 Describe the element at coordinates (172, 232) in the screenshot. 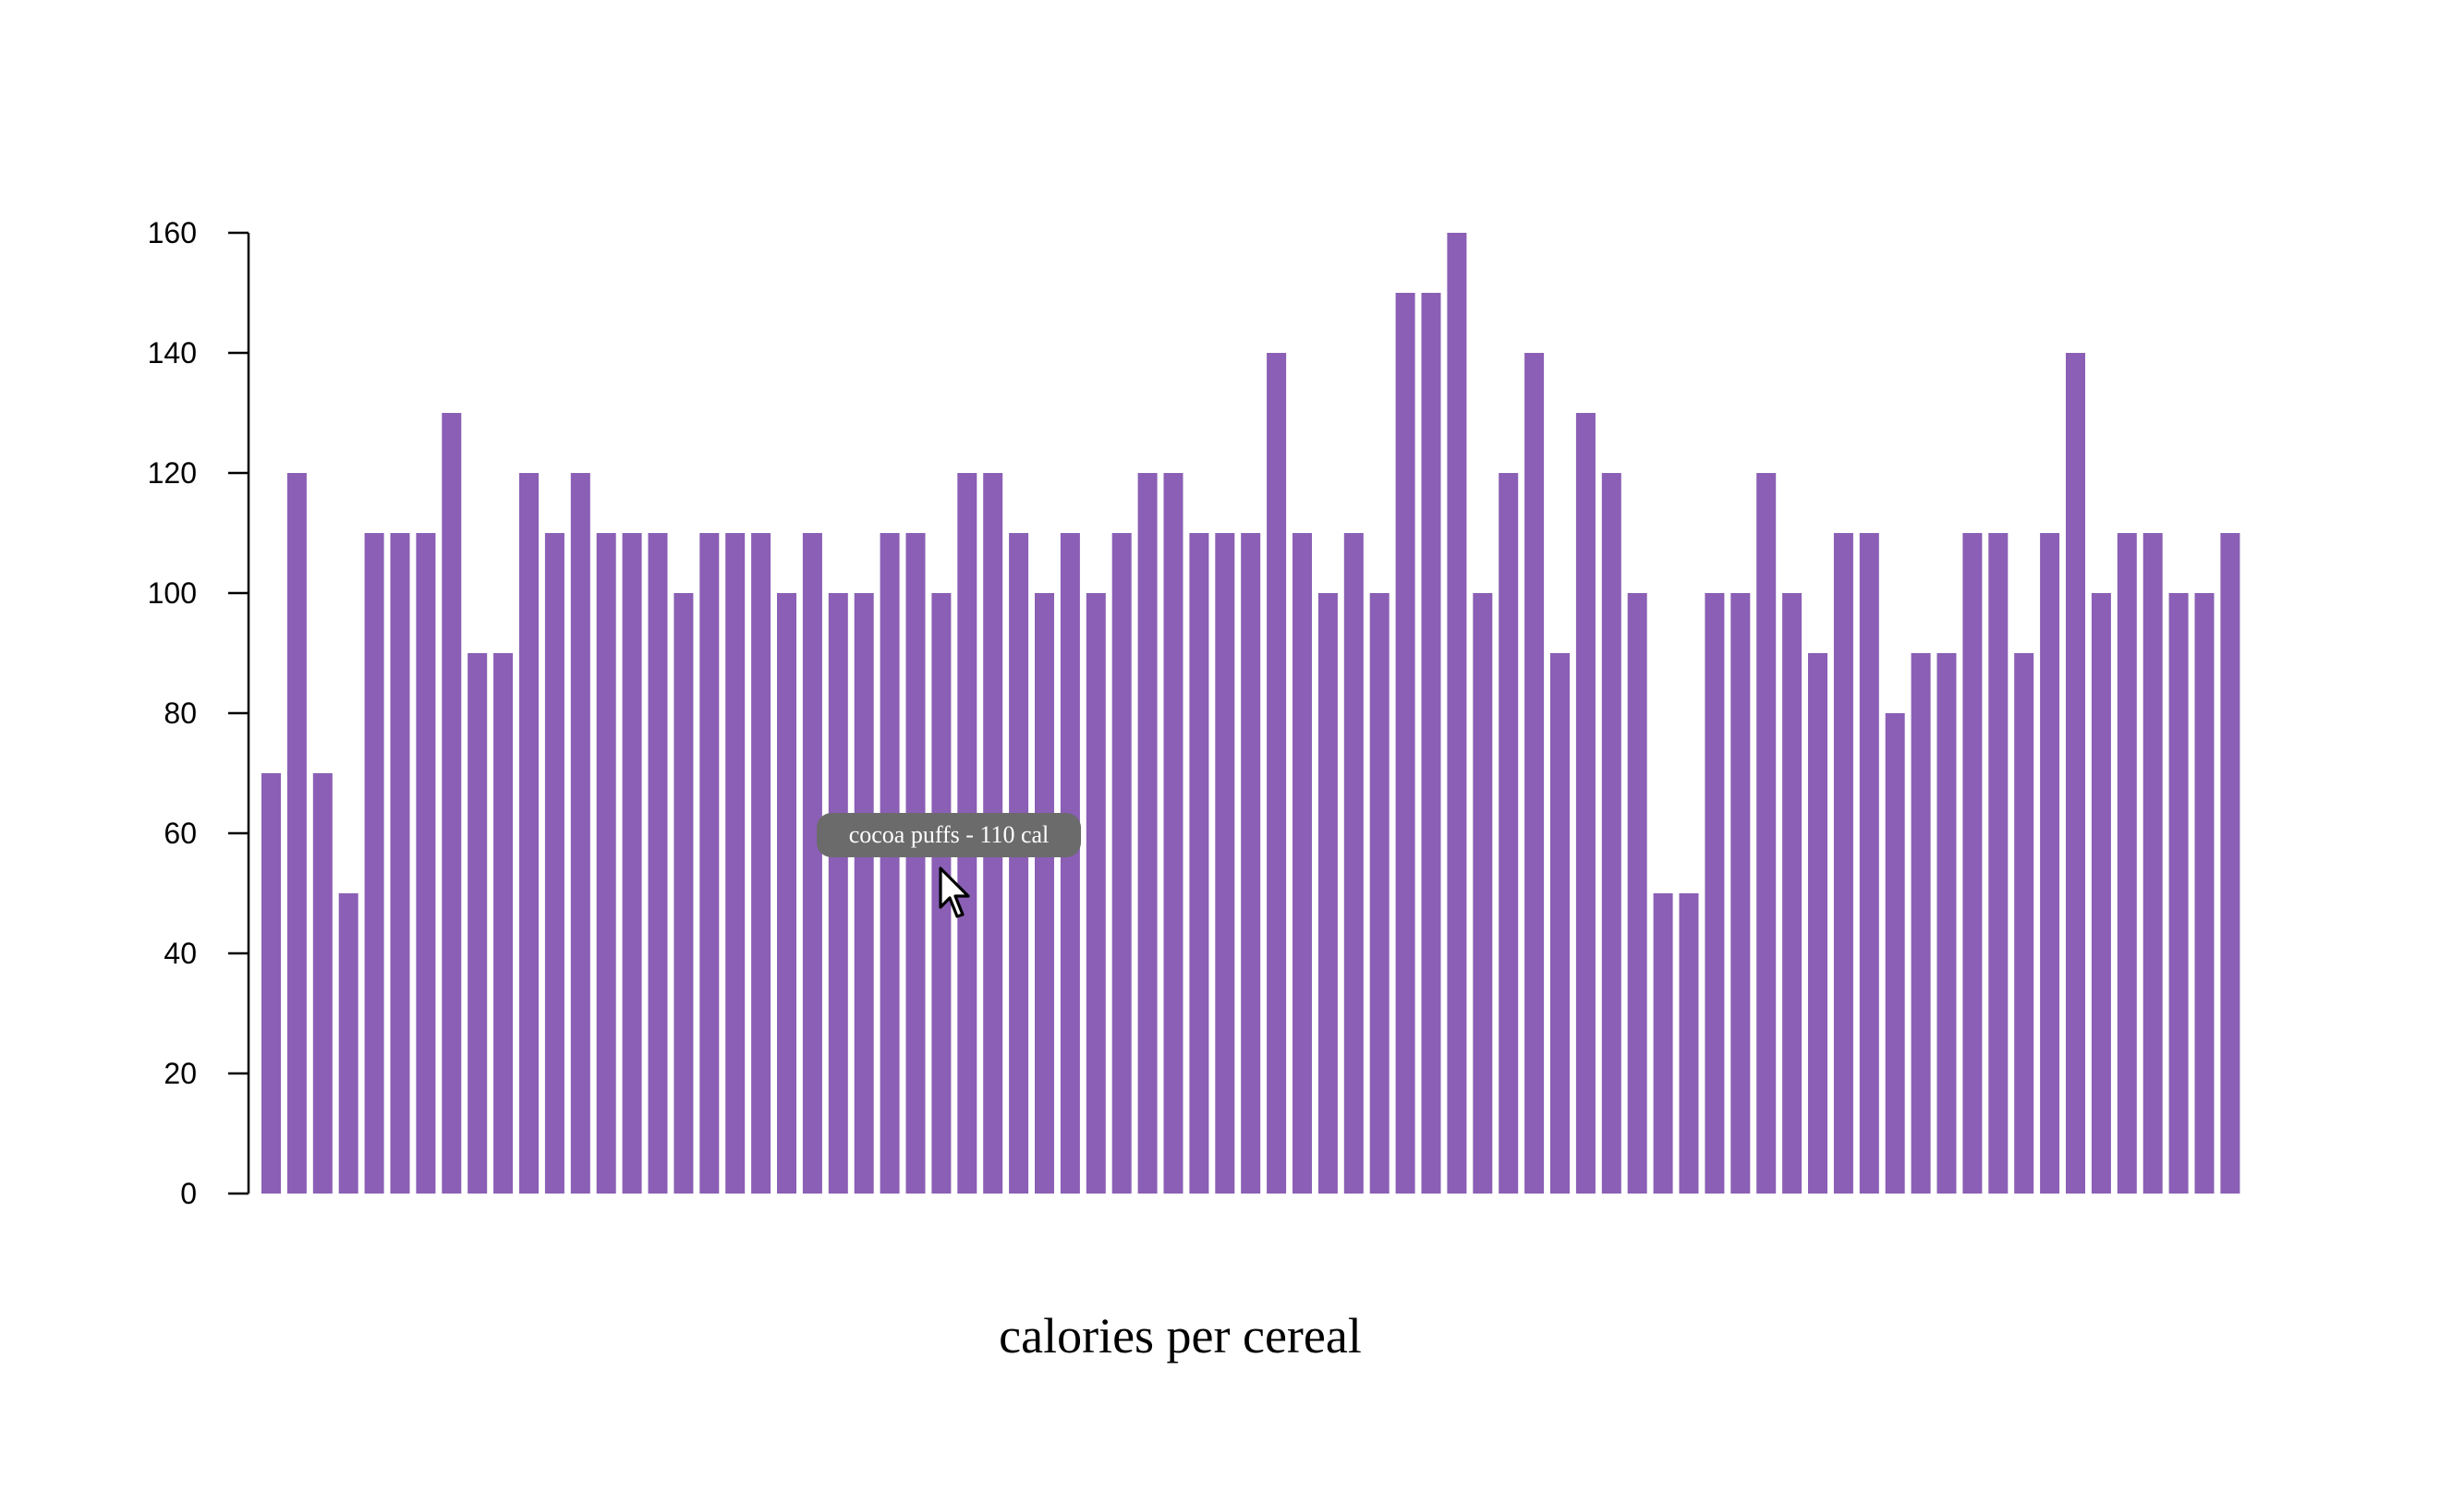

I see `y-tick-label: 160` at that location.